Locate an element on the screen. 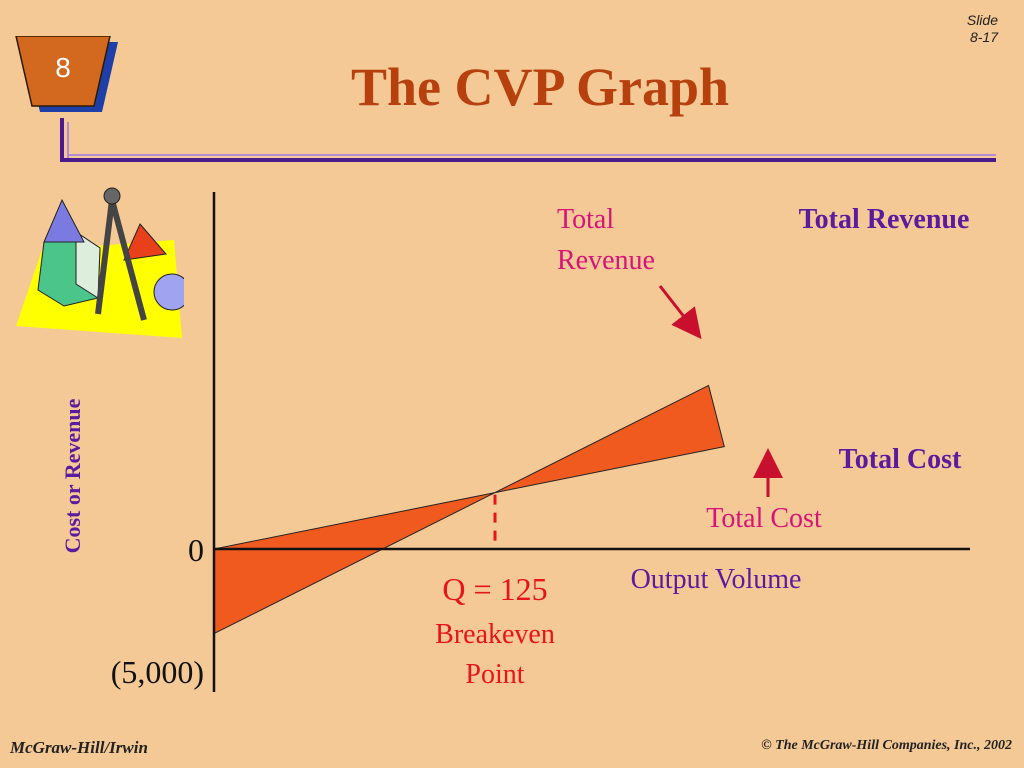  y-tick-label: 0 is located at coordinates (196, 550).